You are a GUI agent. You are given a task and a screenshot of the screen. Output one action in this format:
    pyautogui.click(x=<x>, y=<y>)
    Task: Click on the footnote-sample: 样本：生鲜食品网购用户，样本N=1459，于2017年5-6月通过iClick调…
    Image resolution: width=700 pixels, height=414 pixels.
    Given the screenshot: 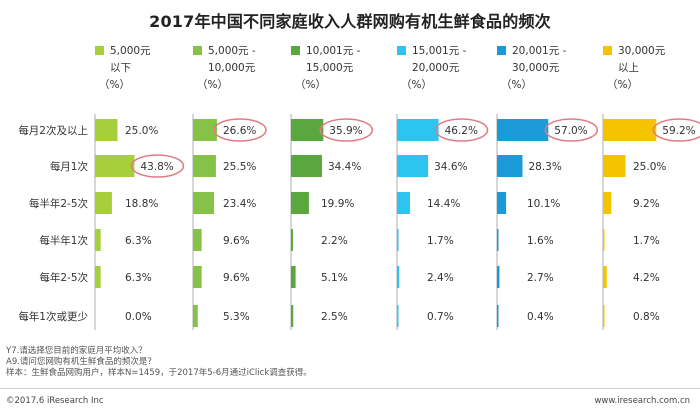 What is the action you would take?
    pyautogui.click(x=159, y=373)
    